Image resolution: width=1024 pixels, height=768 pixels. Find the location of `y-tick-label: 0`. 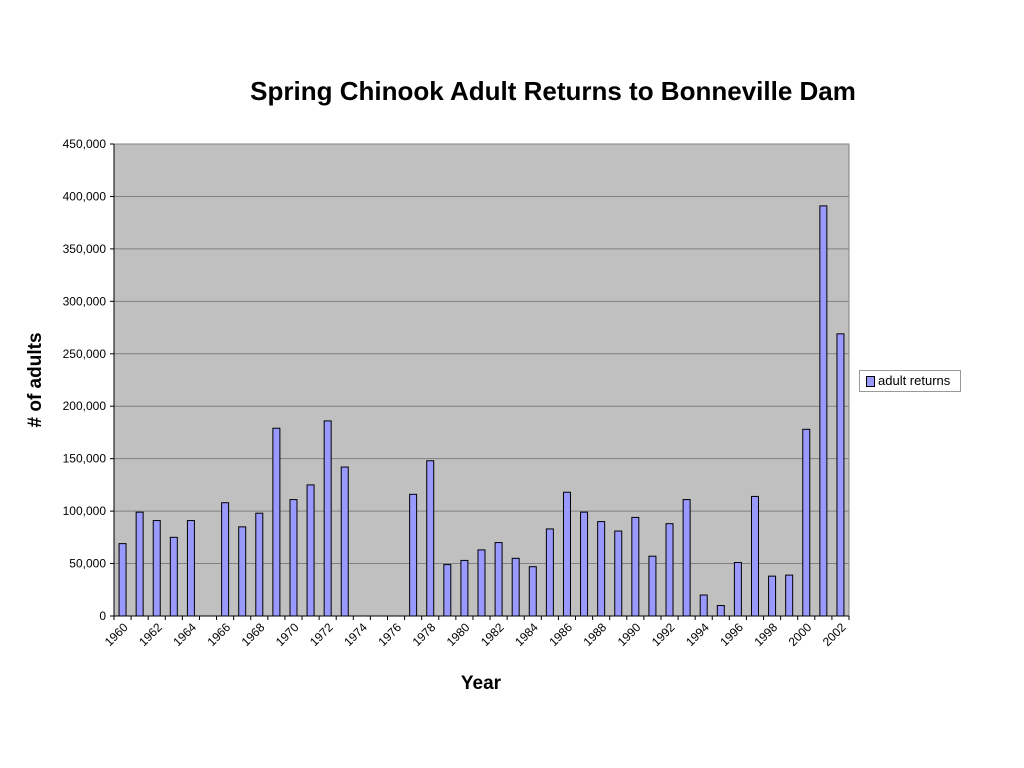

y-tick-label: 0 is located at coordinates (102, 616).